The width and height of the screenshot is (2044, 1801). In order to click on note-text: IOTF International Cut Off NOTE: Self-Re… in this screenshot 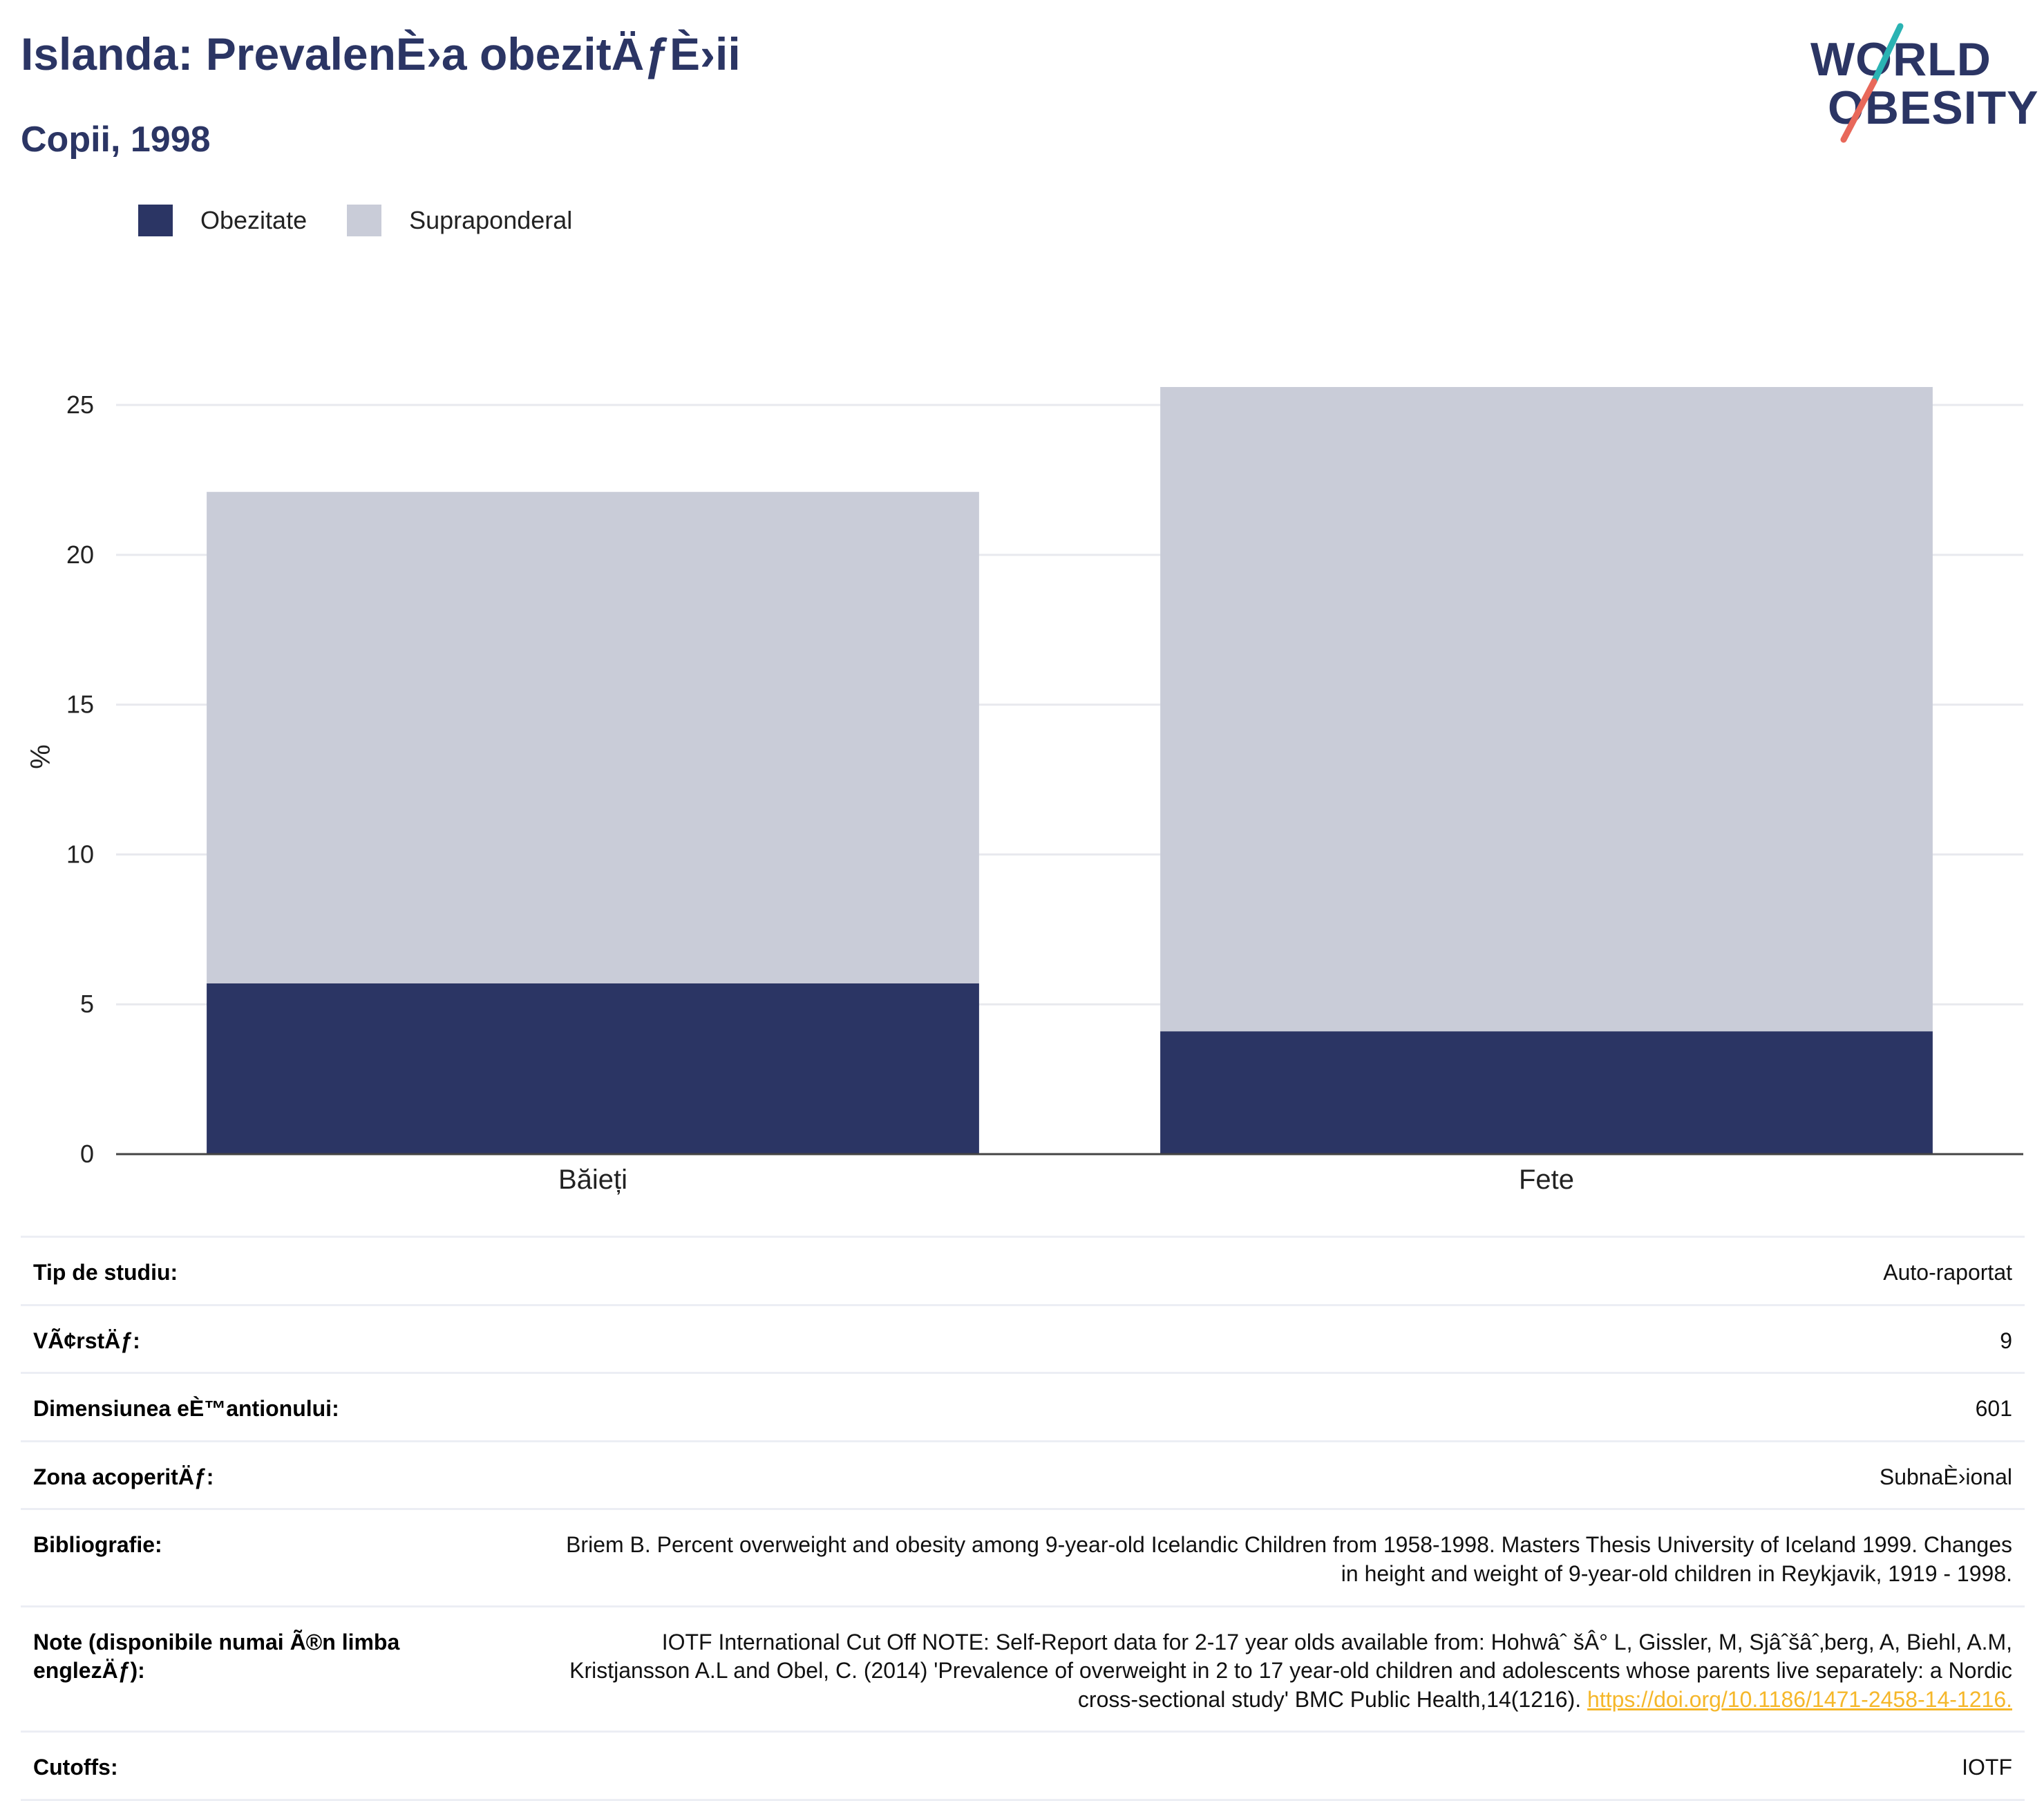, I will do `click(1290, 1670)`.